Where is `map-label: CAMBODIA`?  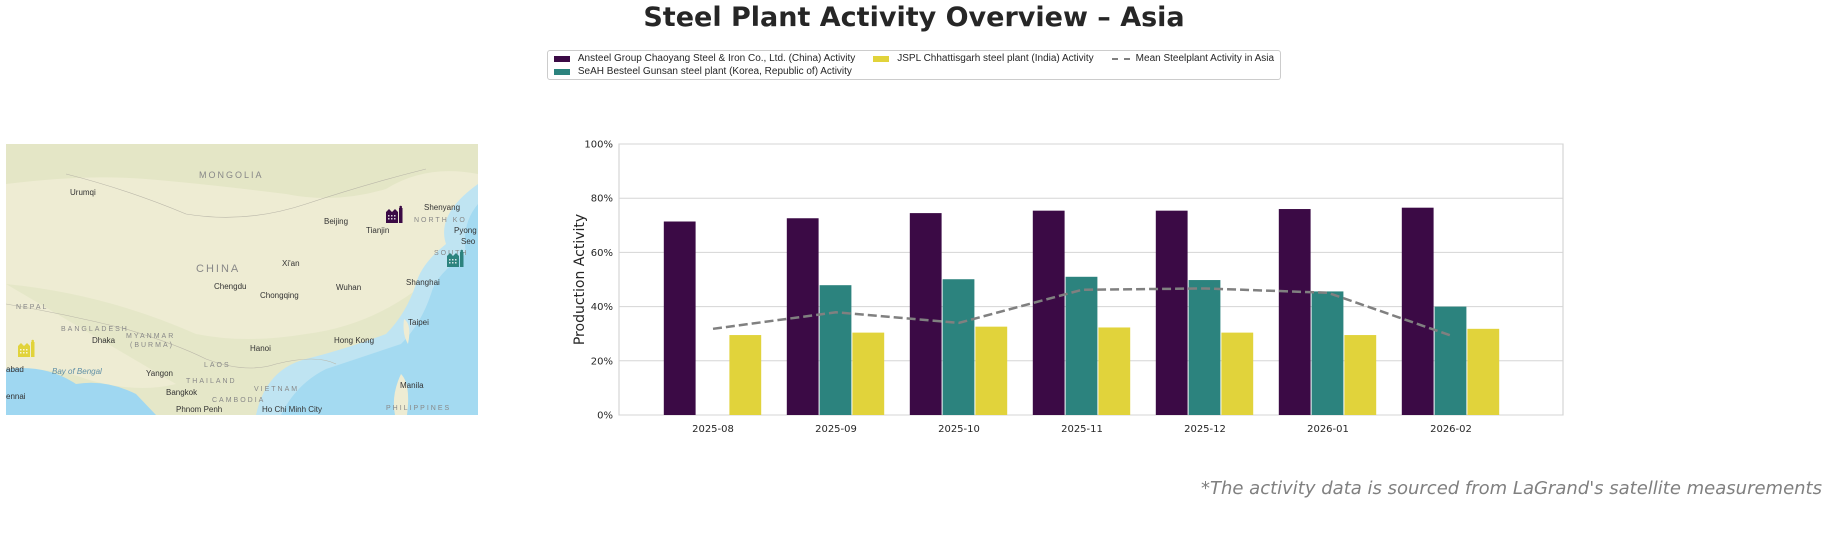 map-label: CAMBODIA is located at coordinates (238, 400).